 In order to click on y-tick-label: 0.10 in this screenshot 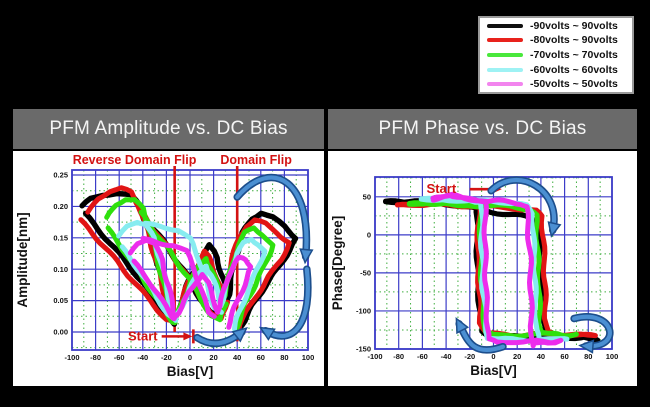, I will do `click(60, 269)`.